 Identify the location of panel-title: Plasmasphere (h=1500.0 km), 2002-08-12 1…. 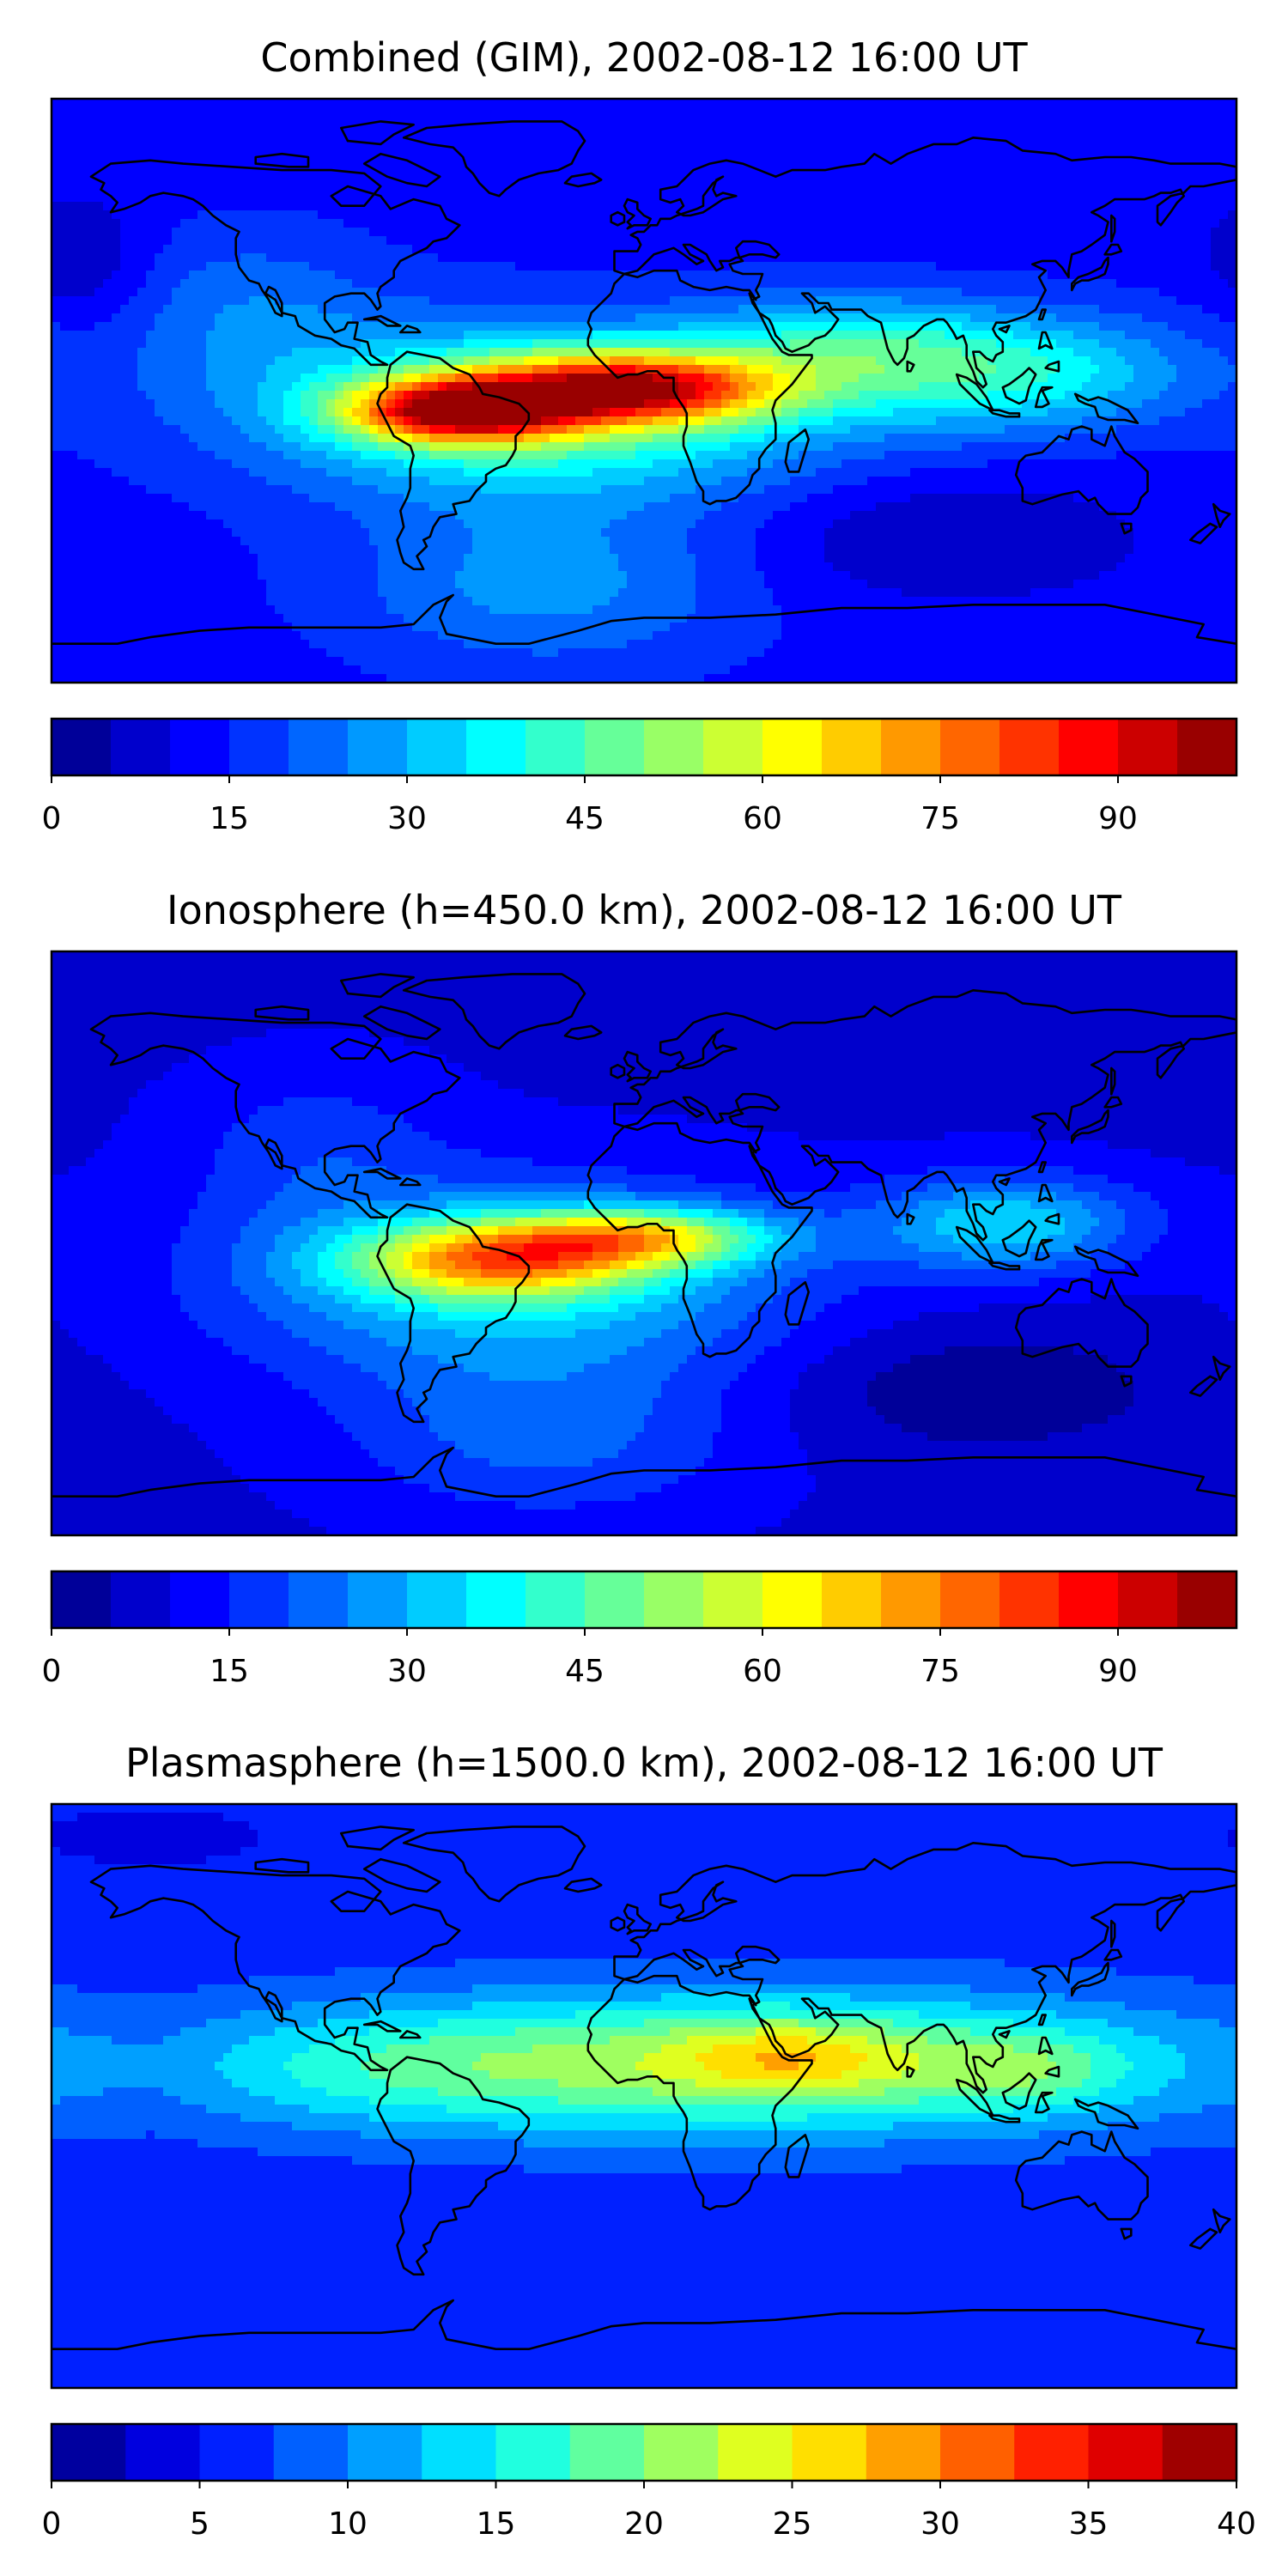
(644, 1763).